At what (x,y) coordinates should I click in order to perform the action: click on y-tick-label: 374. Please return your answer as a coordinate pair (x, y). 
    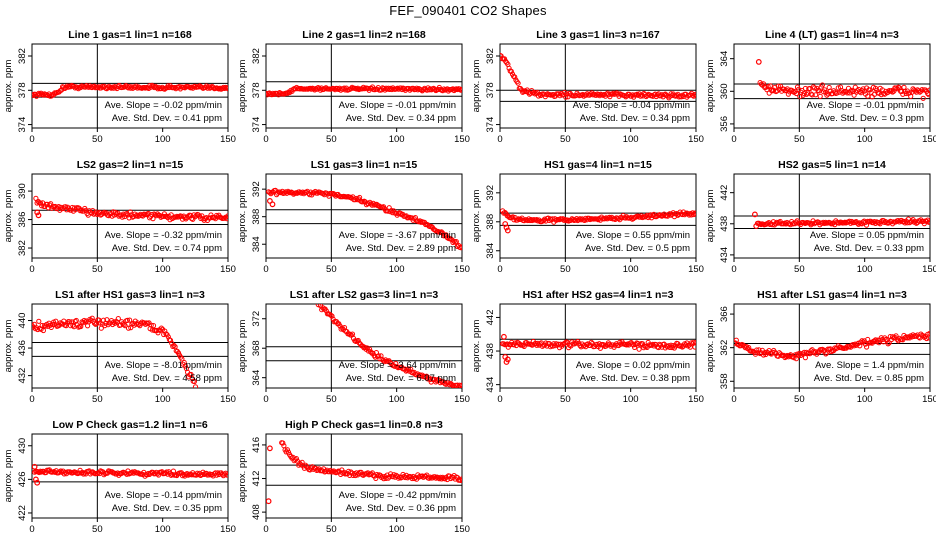
    Looking at the image, I should click on (22, 125).